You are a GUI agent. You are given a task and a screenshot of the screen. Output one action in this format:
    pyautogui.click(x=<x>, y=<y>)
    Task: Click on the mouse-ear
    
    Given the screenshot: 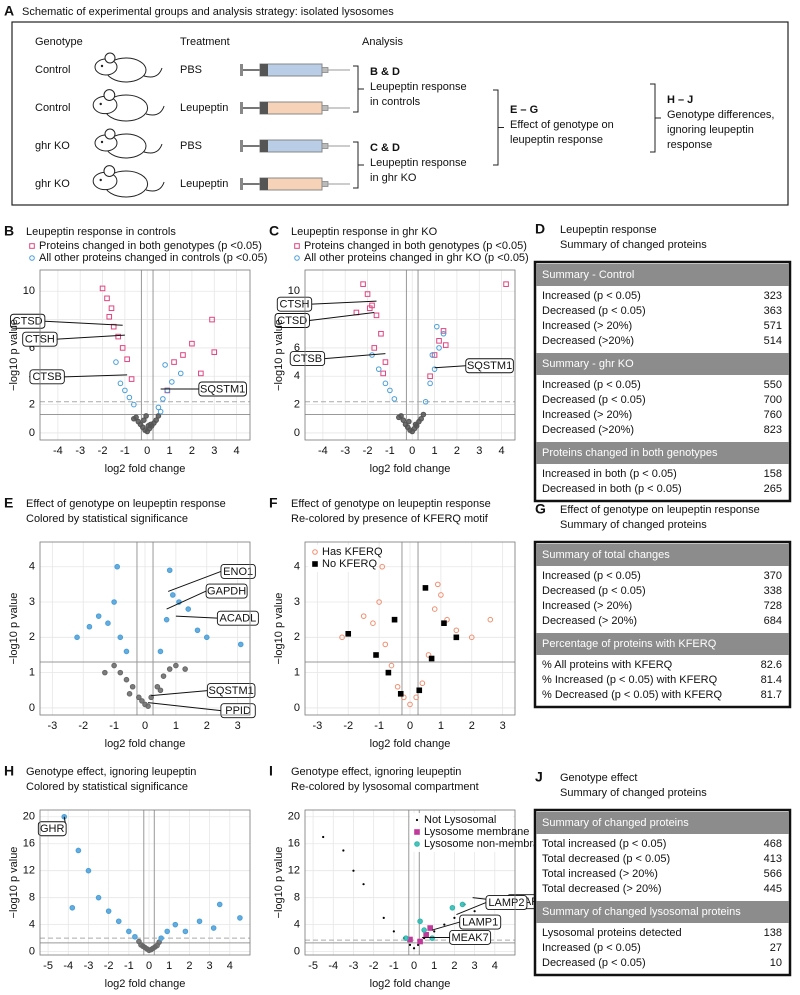 What is the action you would take?
    pyautogui.click(x=110, y=134)
    